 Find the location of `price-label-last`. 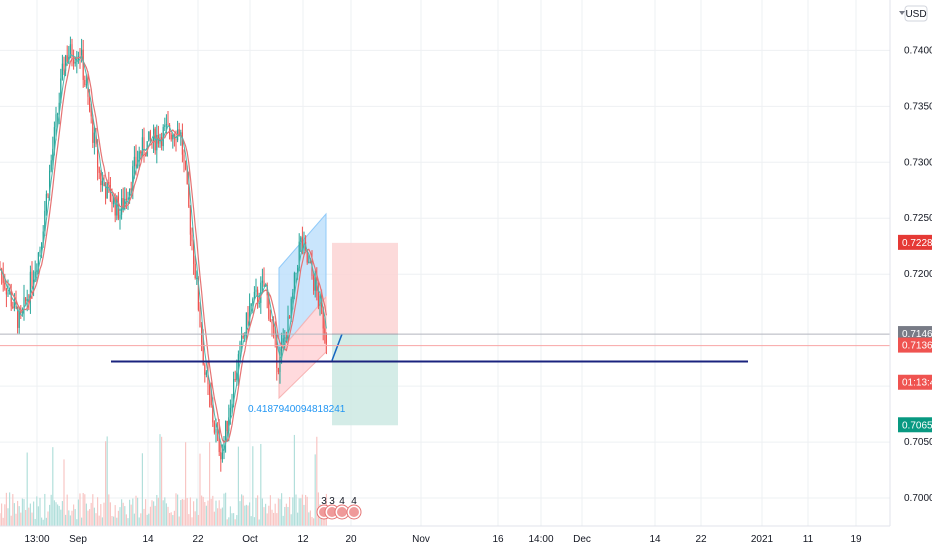

price-label-last is located at coordinates (915, 334).